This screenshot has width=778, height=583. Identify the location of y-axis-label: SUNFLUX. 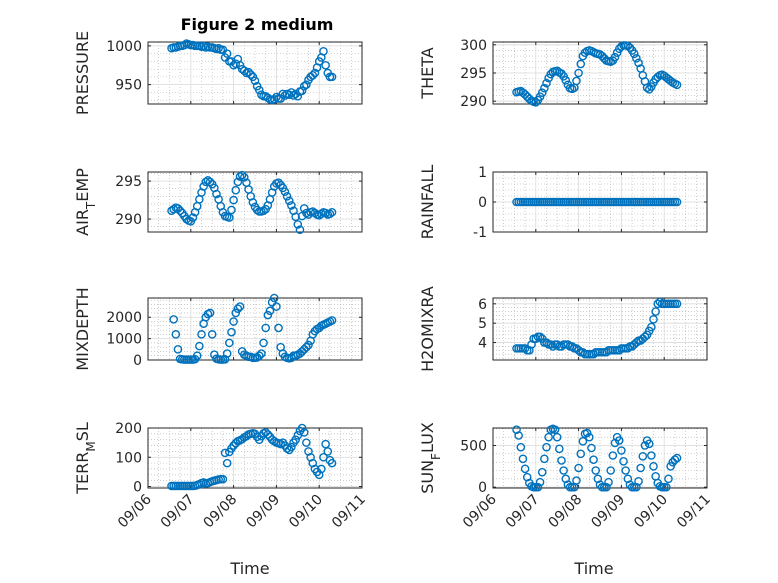
(430, 458).